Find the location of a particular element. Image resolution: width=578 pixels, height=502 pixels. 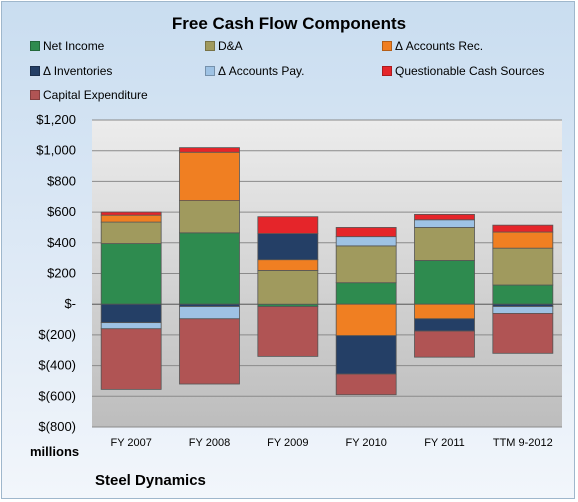

legend-item-accounts-pay: Δ Accounts Pay. is located at coordinates (255, 71).